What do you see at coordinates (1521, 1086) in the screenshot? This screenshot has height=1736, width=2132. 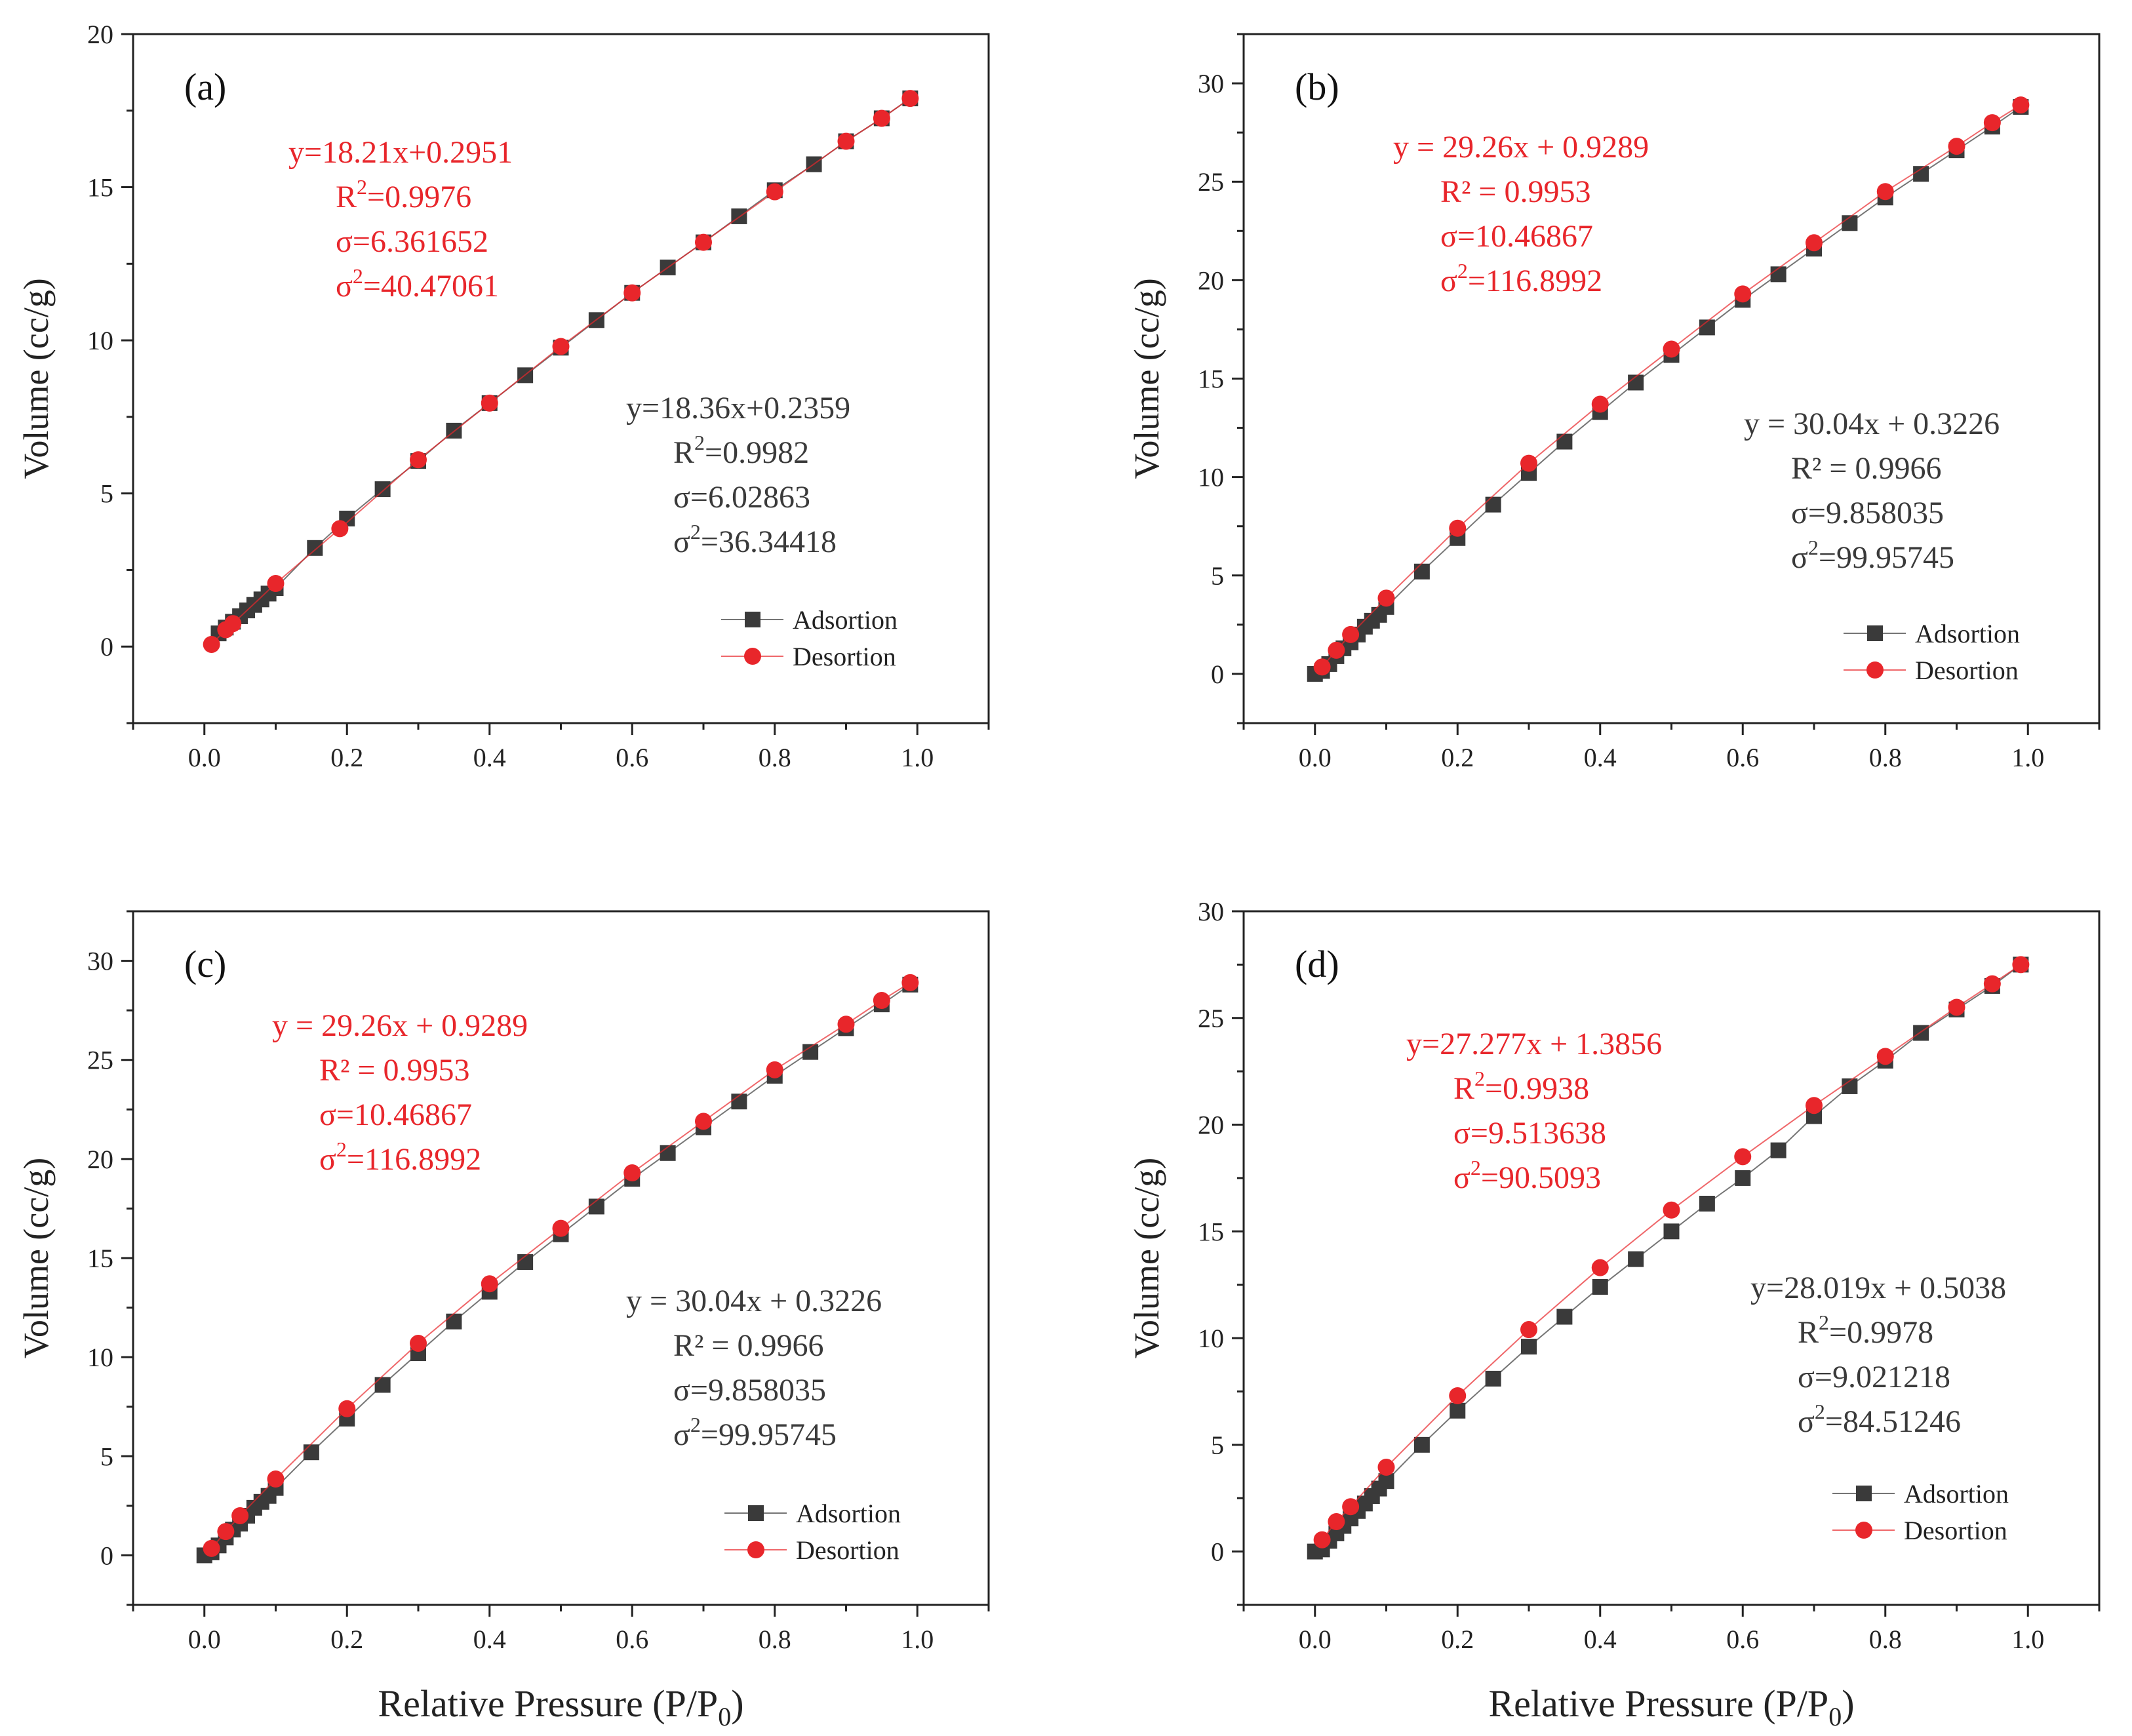 I see `r-squared-text: R2=0.9938` at bounding box center [1521, 1086].